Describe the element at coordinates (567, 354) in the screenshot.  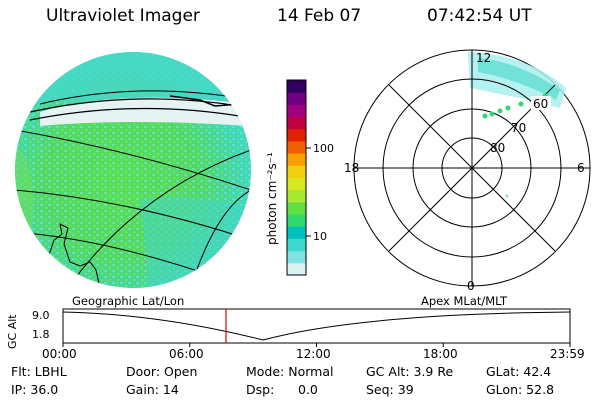
I see `time-tick-2359: 23:59` at that location.